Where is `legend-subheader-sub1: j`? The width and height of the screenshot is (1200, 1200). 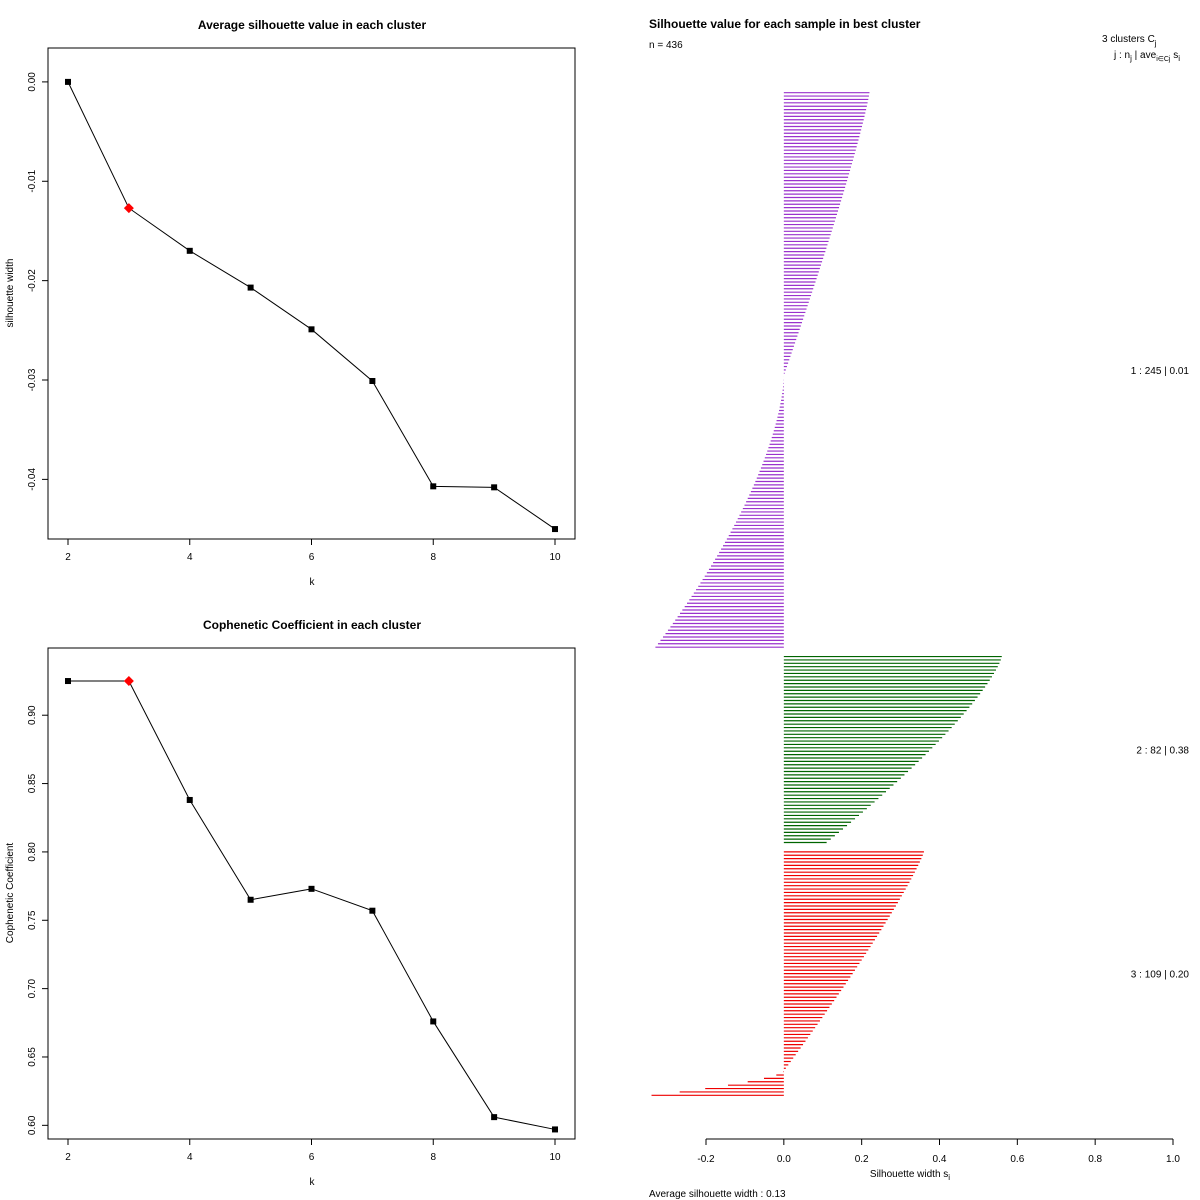
legend-subheader-sub1: j is located at coordinates (1130, 58).